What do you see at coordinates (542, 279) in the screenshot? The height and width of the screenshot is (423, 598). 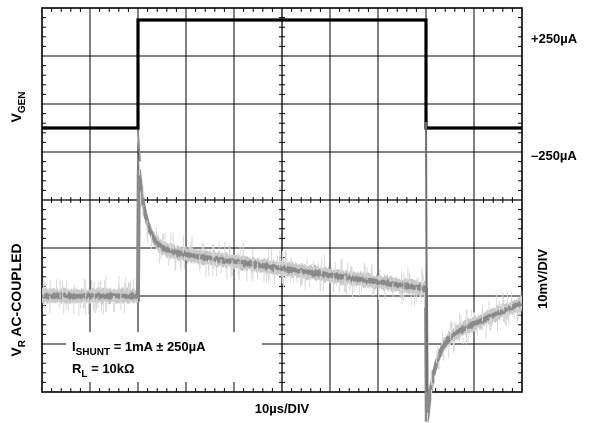 I see `vertical-scale-label: 10mV/DIV` at bounding box center [542, 279].